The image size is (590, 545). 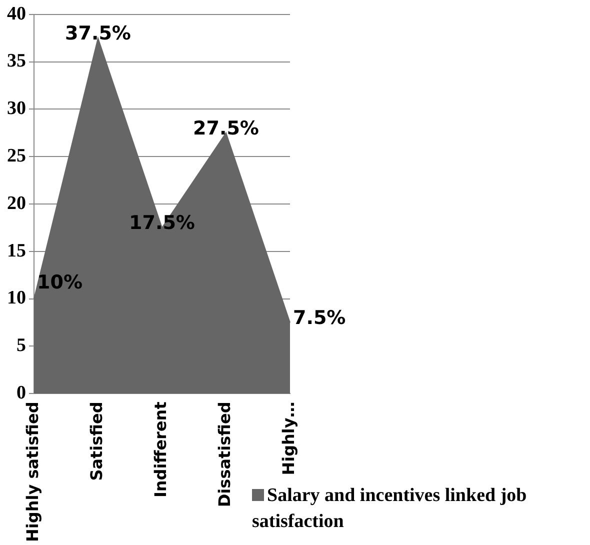 What do you see at coordinates (160, 449) in the screenshot?
I see `x-tick-label: Indifferent` at bounding box center [160, 449].